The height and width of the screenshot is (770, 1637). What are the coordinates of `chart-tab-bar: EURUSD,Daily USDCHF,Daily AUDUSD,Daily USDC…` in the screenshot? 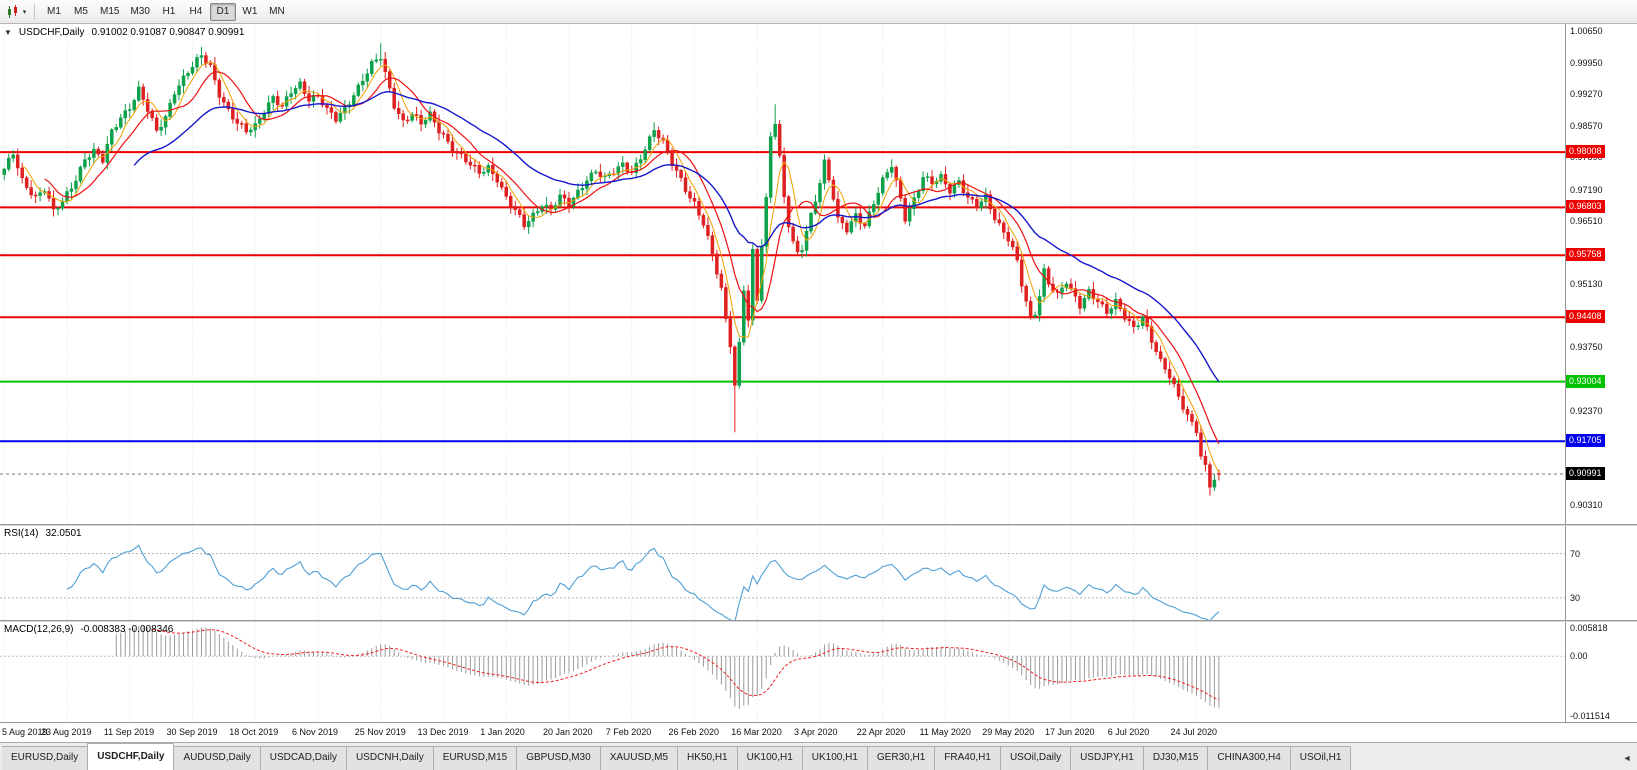 It's located at (818, 756).